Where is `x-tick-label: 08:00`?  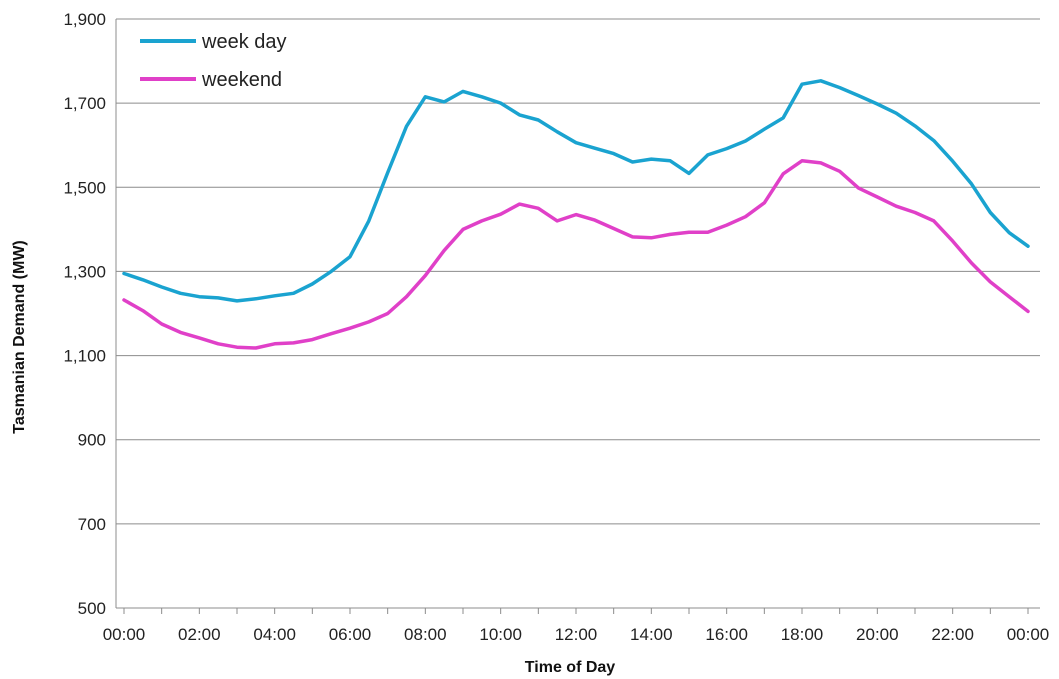
x-tick-label: 08:00 is located at coordinates (425, 634).